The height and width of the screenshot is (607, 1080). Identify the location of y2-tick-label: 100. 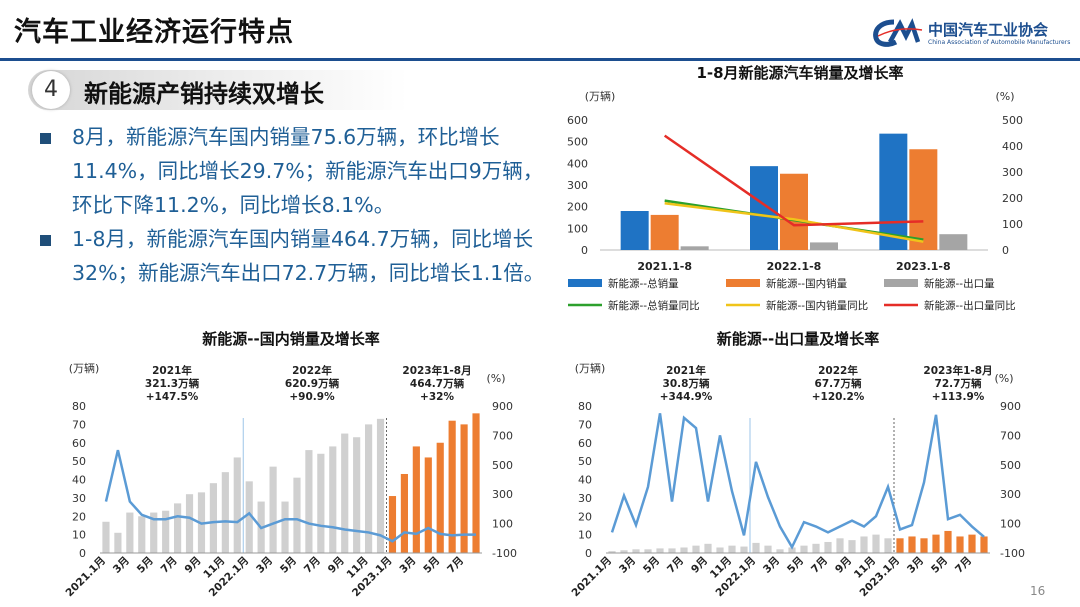
(502, 524).